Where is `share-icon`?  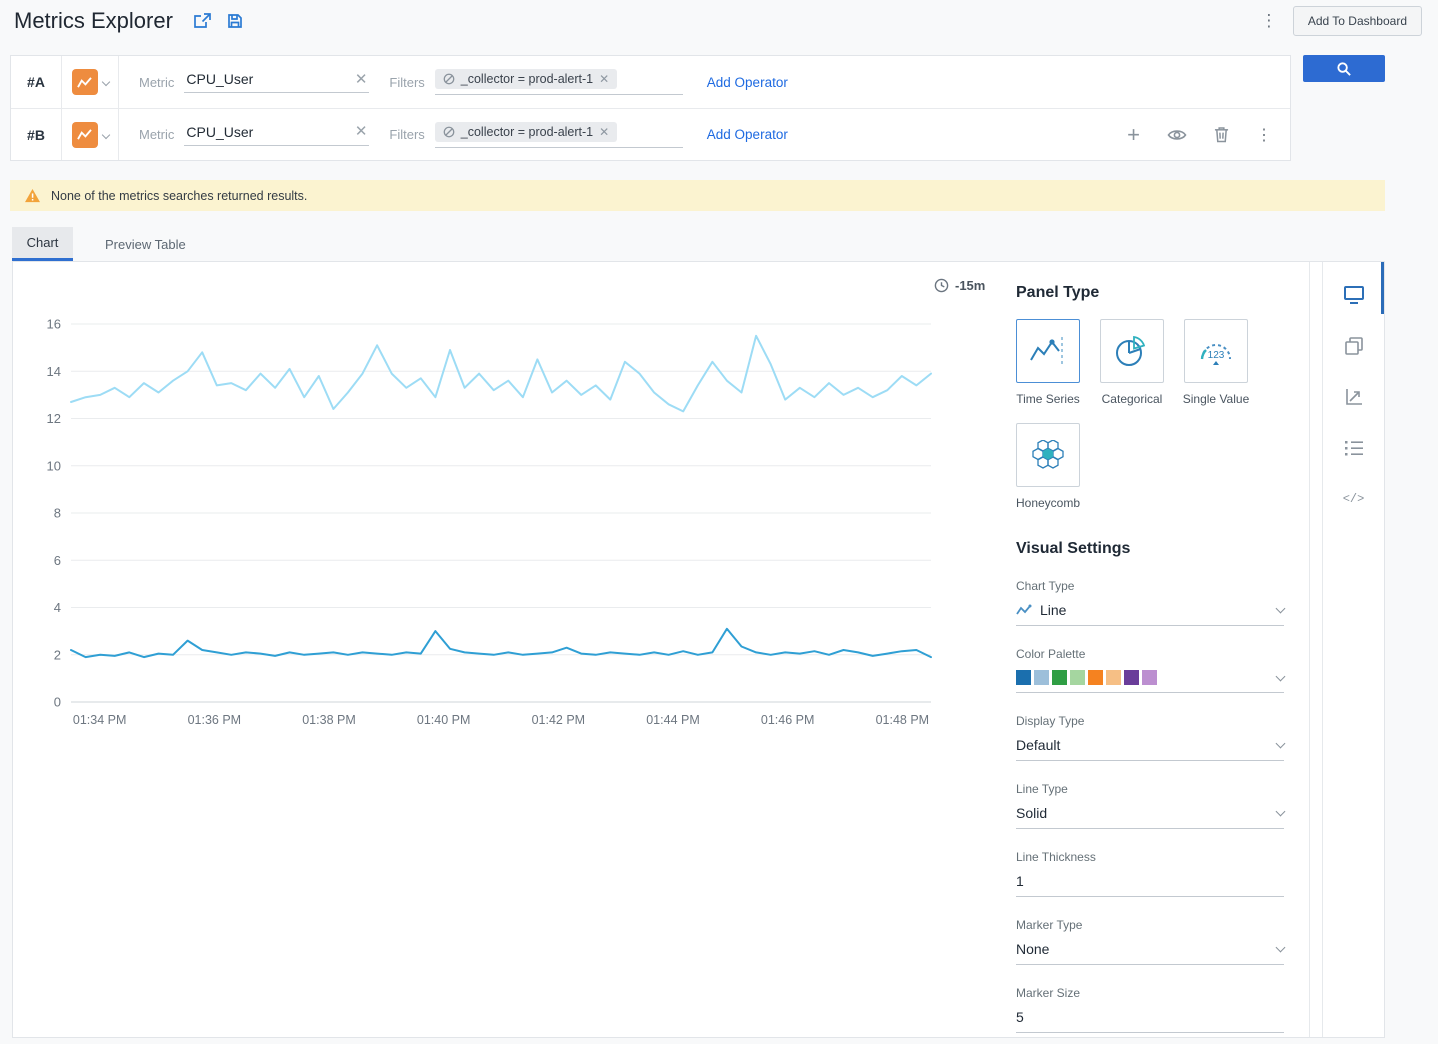
share-icon is located at coordinates (202, 21).